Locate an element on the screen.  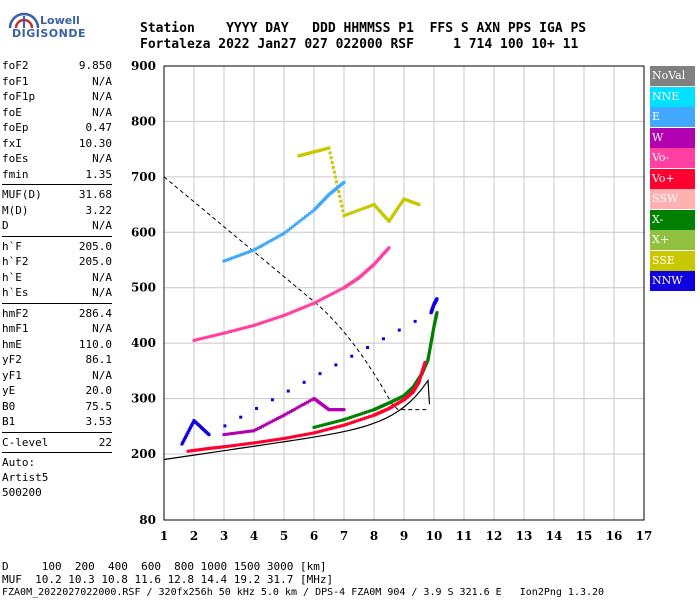
param-value: 10.30 is located at coordinates (95, 143).